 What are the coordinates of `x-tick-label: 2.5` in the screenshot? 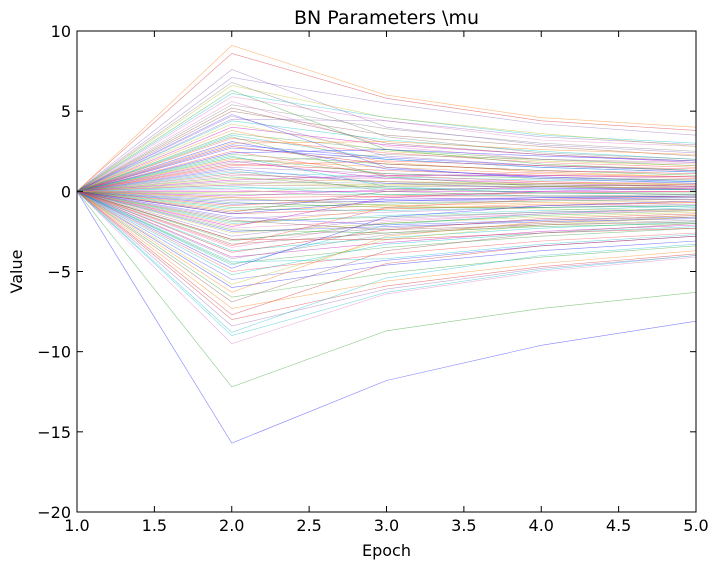 It's located at (308, 525).